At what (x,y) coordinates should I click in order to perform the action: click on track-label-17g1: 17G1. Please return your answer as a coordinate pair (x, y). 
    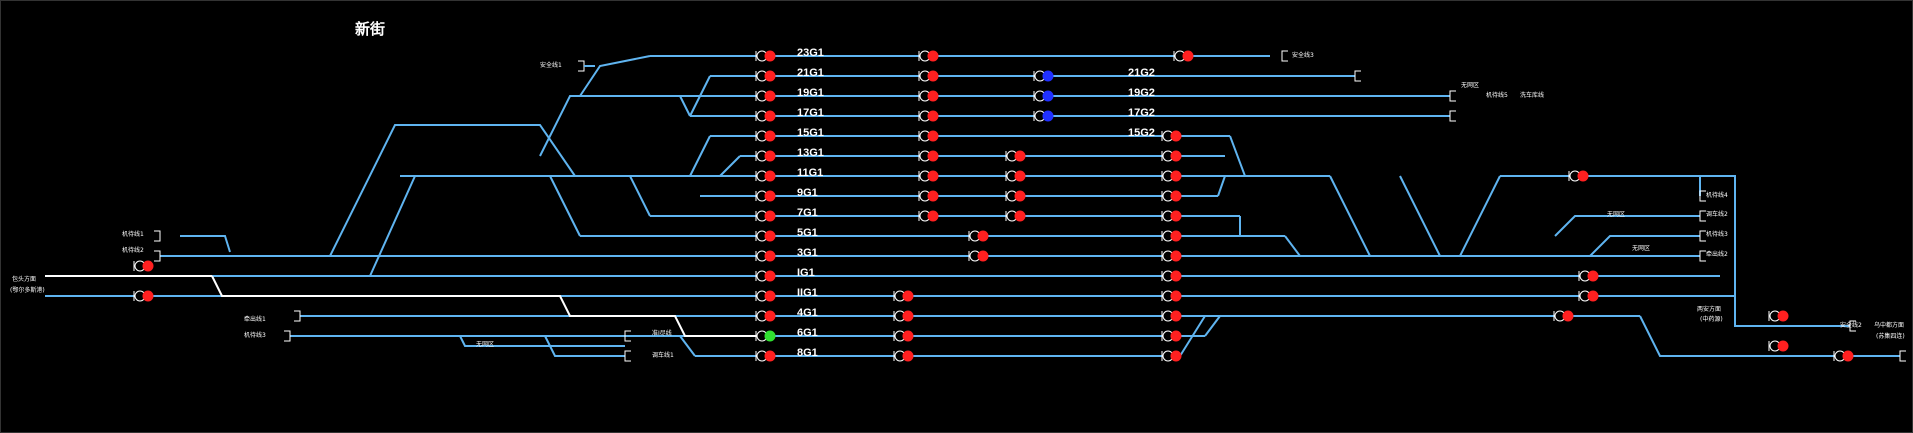
    Looking at the image, I should click on (810, 113).